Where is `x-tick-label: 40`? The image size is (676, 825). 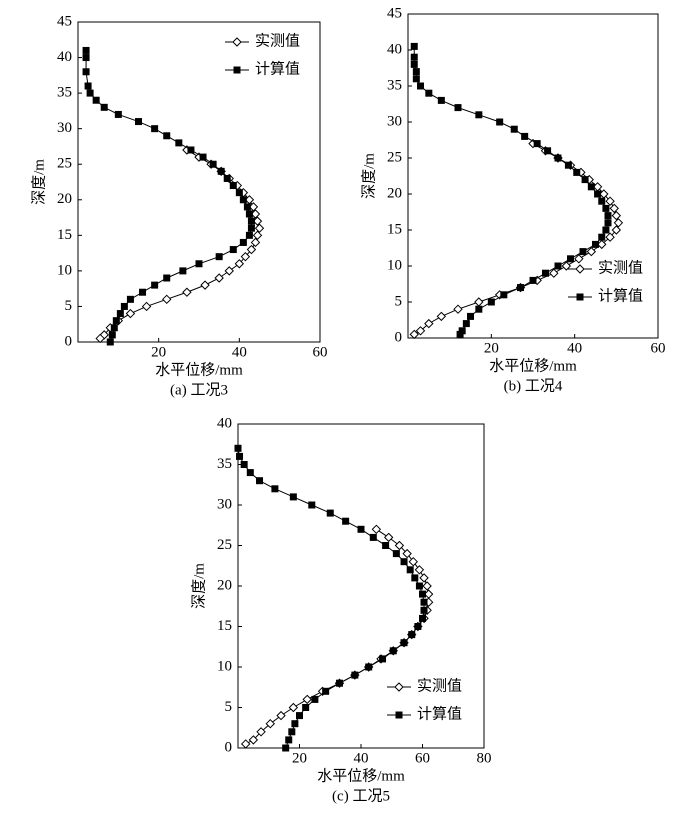
x-tick-label: 40 is located at coordinates (574, 348).